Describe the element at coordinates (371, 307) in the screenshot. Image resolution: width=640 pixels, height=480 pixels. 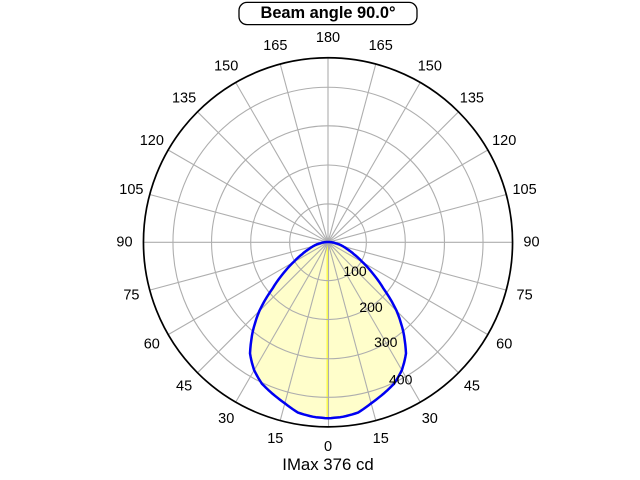
I see `svg-text: 200` at that location.